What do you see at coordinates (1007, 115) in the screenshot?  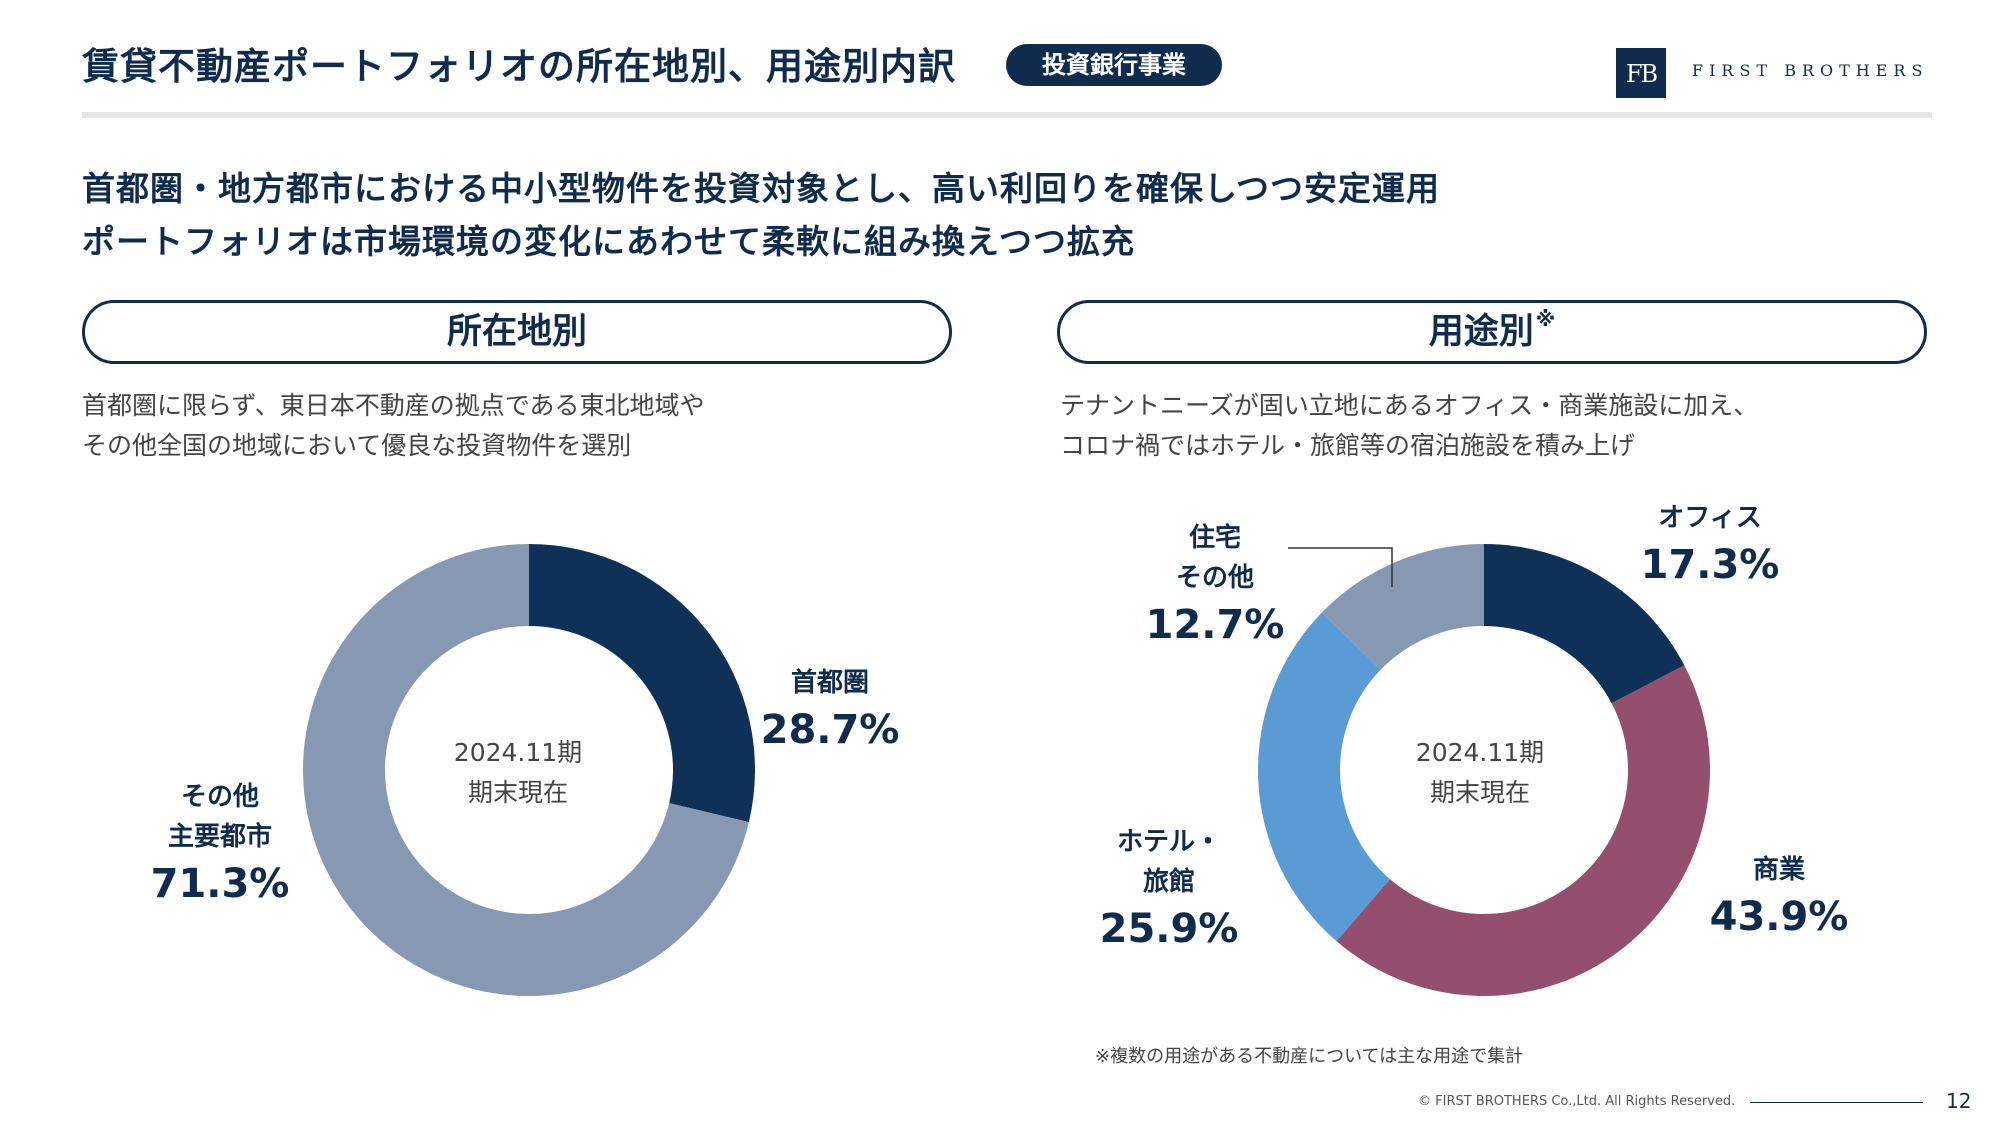 I see `title-divider` at bounding box center [1007, 115].